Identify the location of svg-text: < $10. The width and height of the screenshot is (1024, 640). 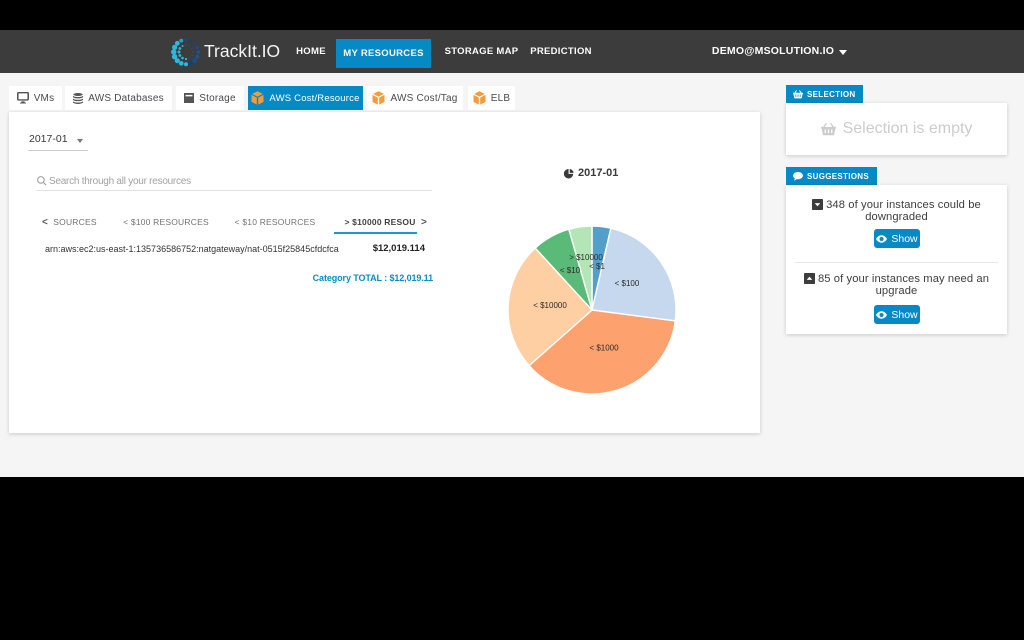
(570, 270).